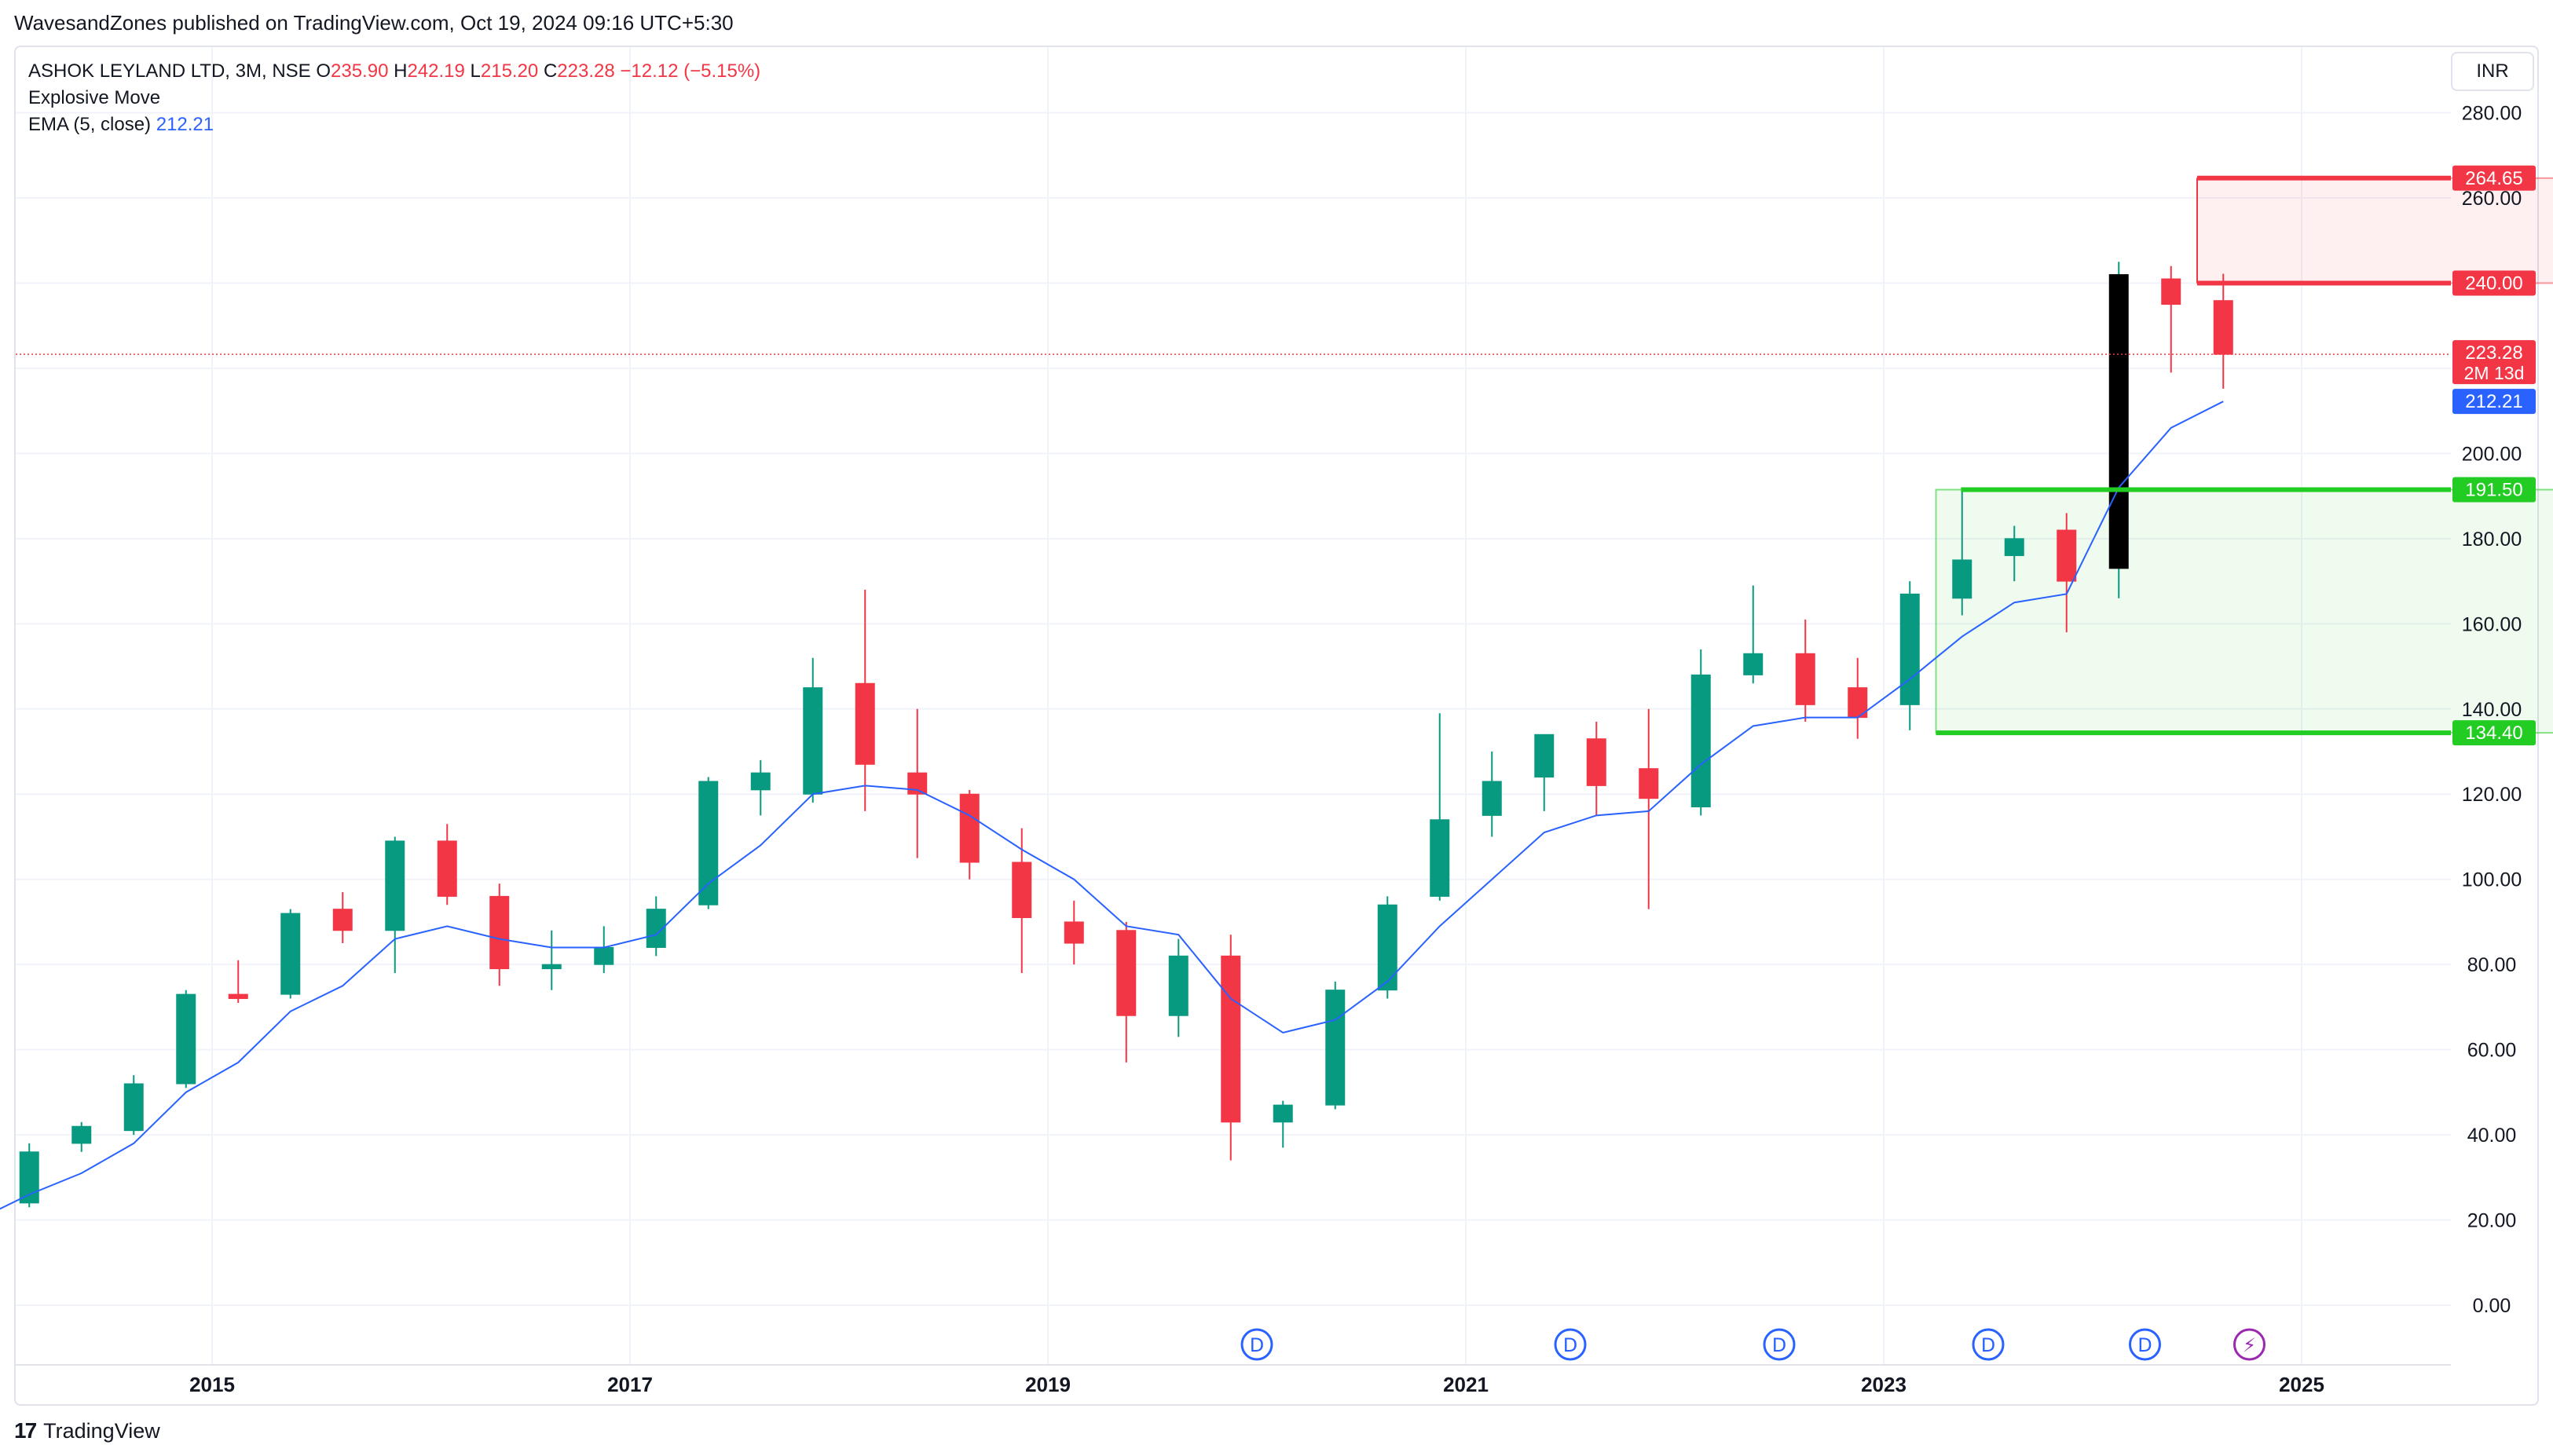 This screenshot has height=1456, width=2553. I want to click on symbol-name: ASHOK LEYLAND LTD, 3M, NSE, so click(169, 71).